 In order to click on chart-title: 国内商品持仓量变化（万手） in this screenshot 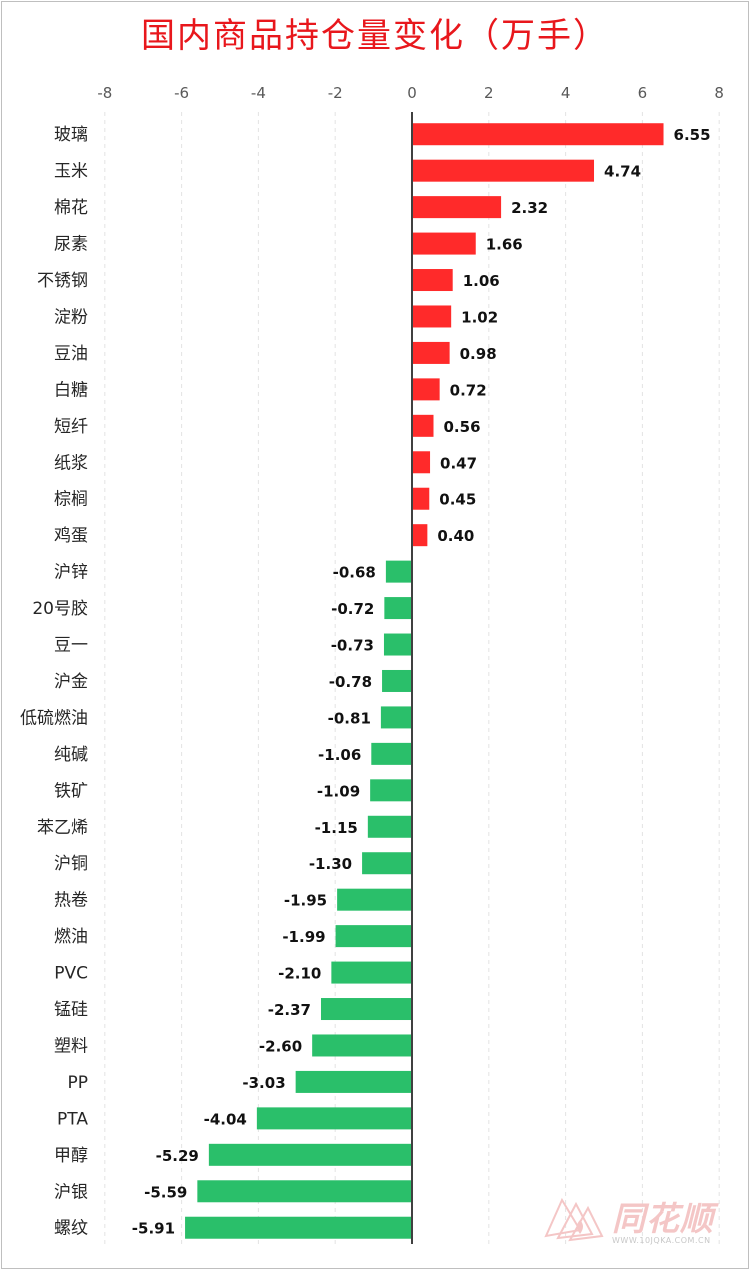, I will do `click(375, 36)`.